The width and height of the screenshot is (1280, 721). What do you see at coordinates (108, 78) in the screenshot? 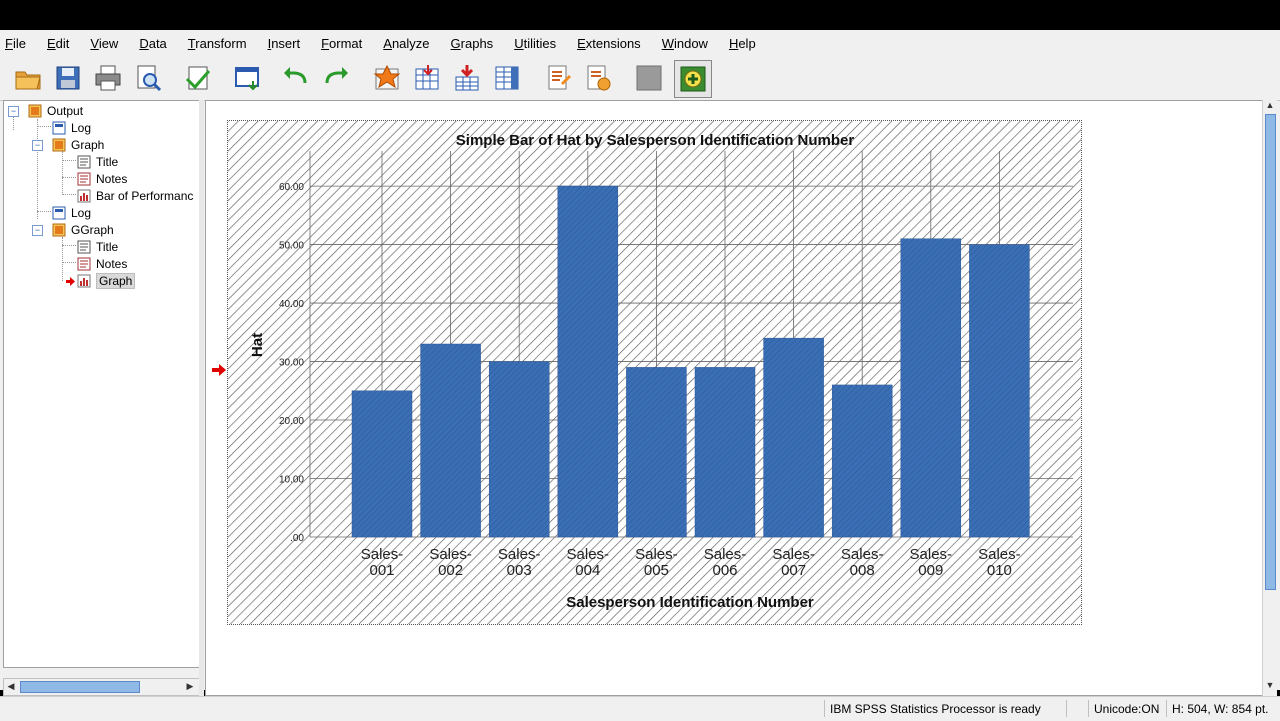
I see `print-icon` at bounding box center [108, 78].